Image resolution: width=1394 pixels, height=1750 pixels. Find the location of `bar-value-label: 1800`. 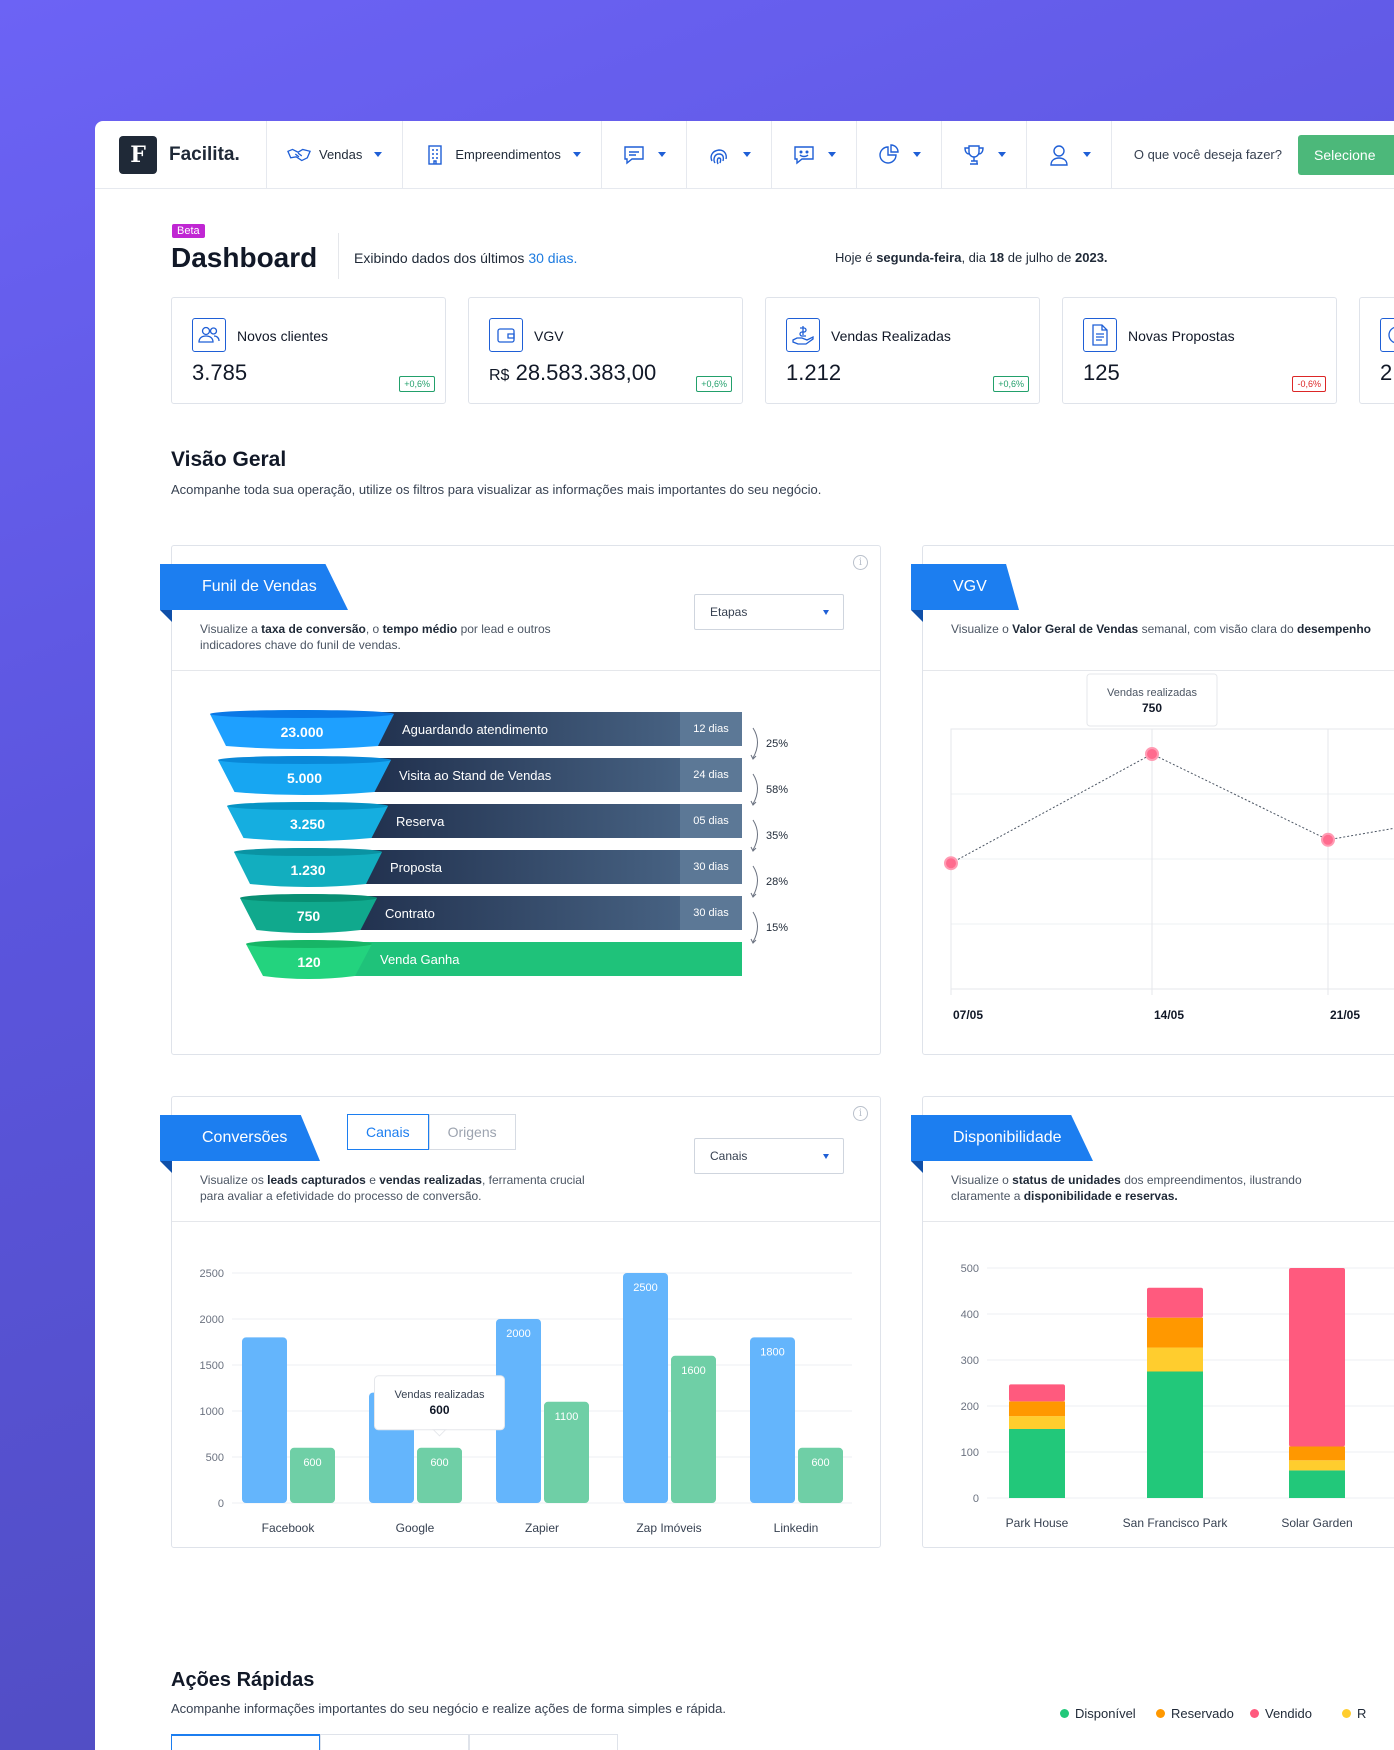

bar-value-label: 1800 is located at coordinates (772, 1352).